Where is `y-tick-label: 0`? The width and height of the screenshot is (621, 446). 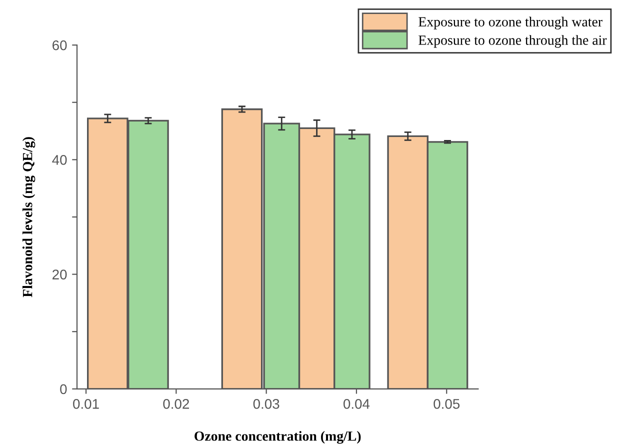
y-tick-label: 0 is located at coordinates (63, 389).